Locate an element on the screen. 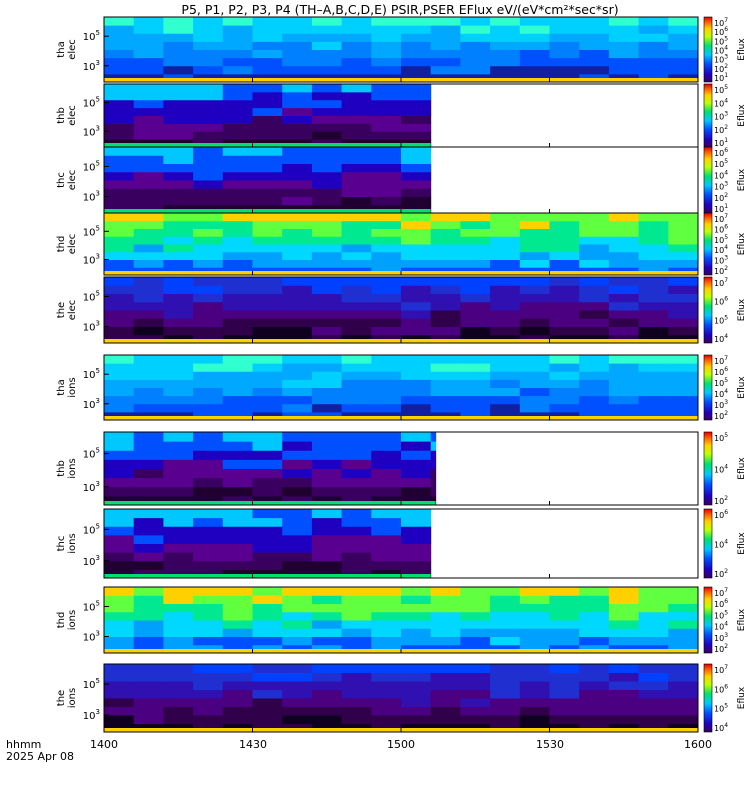 The height and width of the screenshot is (800, 750). colorbar-label: Eflux is located at coordinates (742, 179).